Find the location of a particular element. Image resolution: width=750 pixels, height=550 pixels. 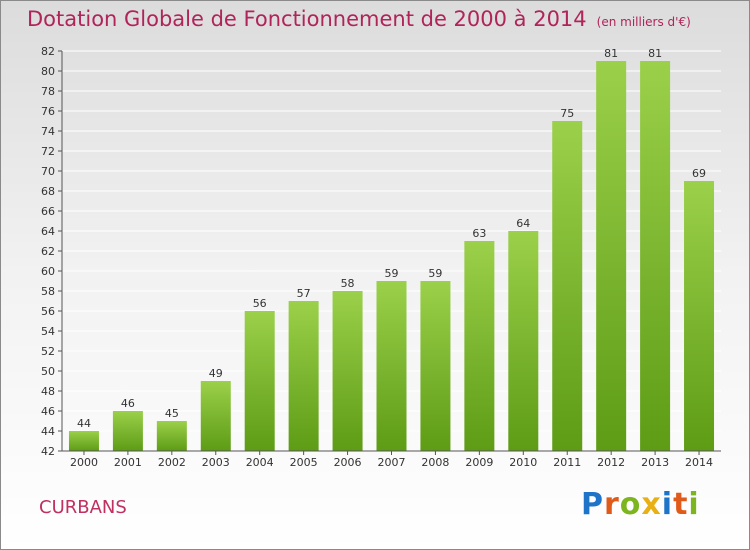

x-tick-label: 2010 is located at coordinates (523, 462).